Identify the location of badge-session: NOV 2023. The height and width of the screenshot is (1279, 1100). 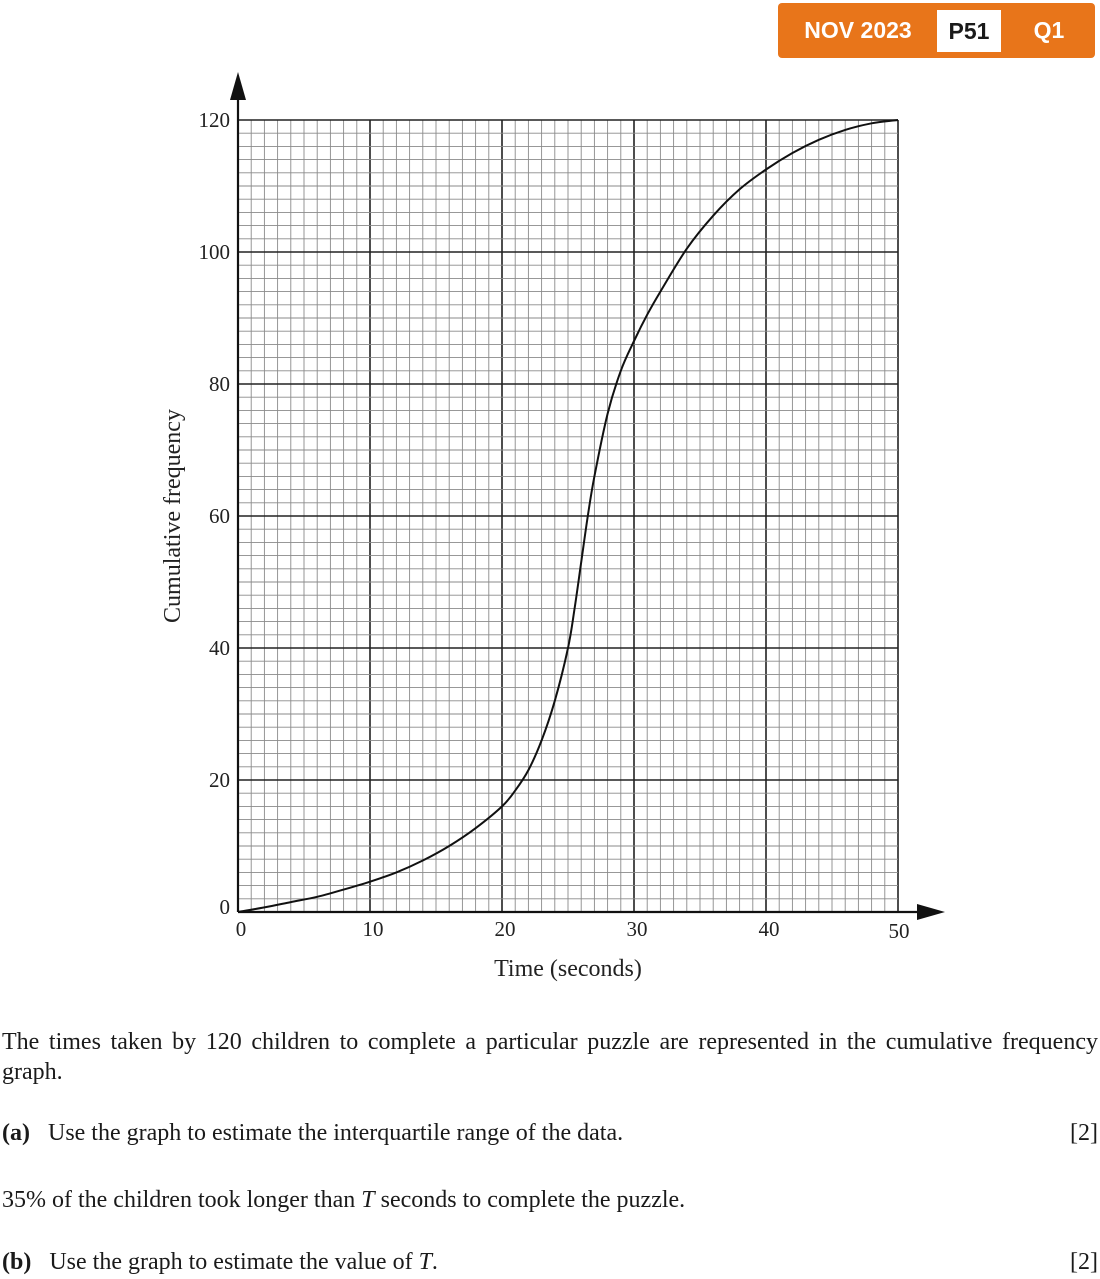
(858, 30).